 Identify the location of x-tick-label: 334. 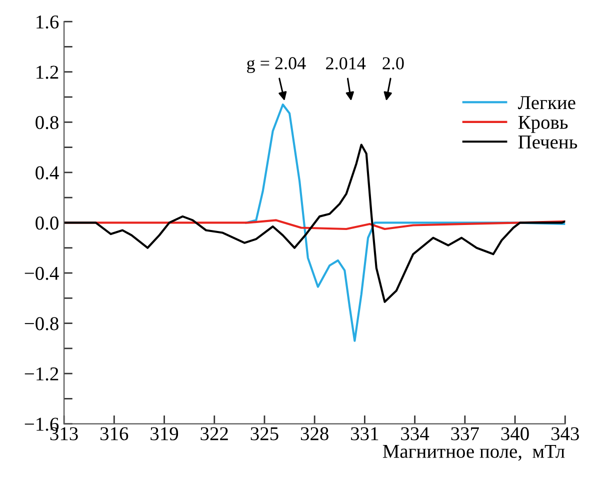
(415, 433).